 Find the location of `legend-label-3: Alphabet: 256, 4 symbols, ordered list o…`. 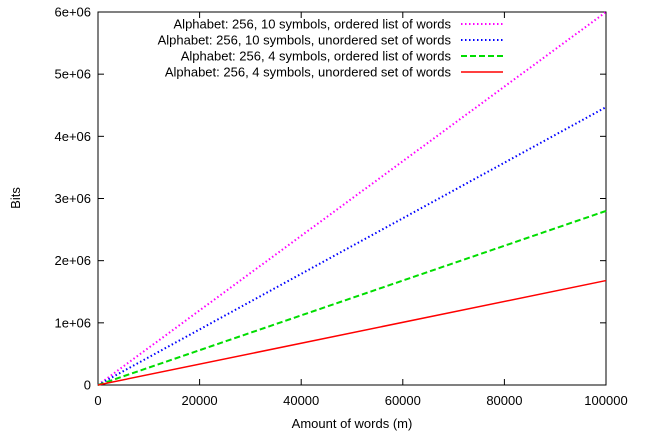

legend-label-3: Alphabet: 256, 4 symbols, ordered list o… is located at coordinates (316, 56).